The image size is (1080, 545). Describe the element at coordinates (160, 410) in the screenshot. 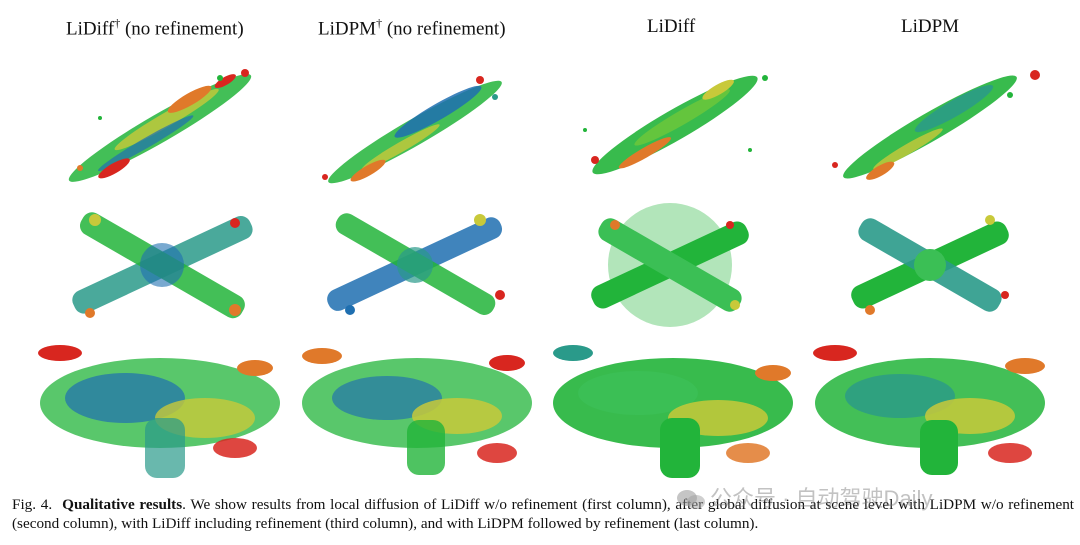

I see `pointcloud-r3-c1` at that location.